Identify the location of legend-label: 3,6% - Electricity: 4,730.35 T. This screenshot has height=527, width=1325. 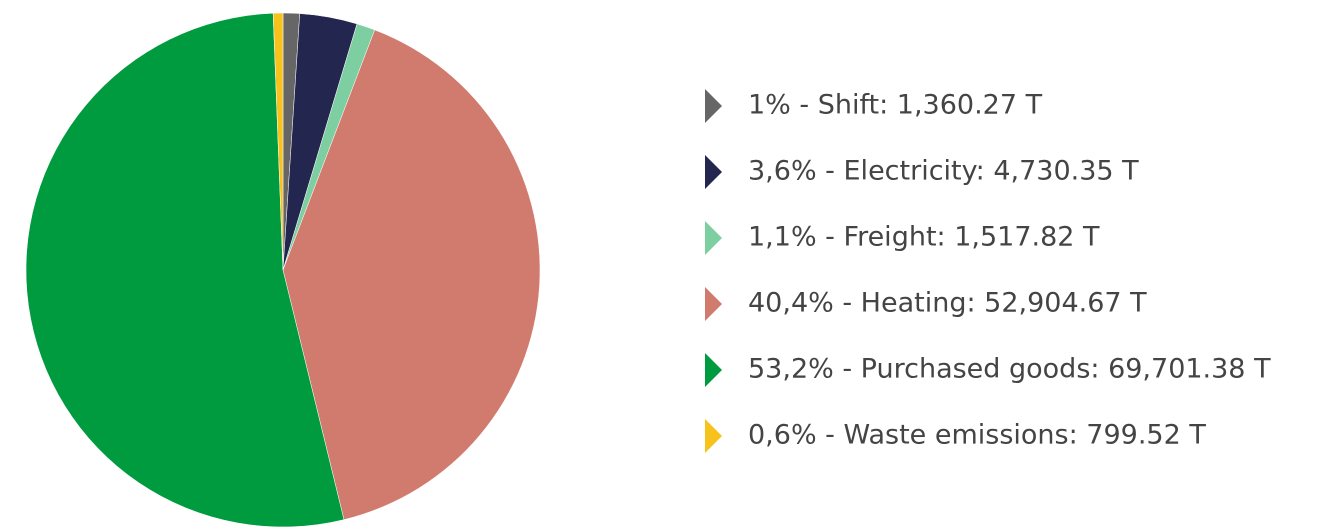
(943, 171).